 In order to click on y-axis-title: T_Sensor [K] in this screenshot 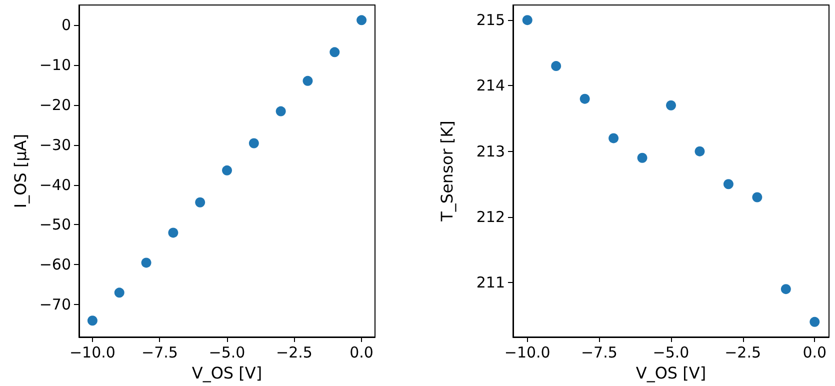, I will do `click(447, 171)`.